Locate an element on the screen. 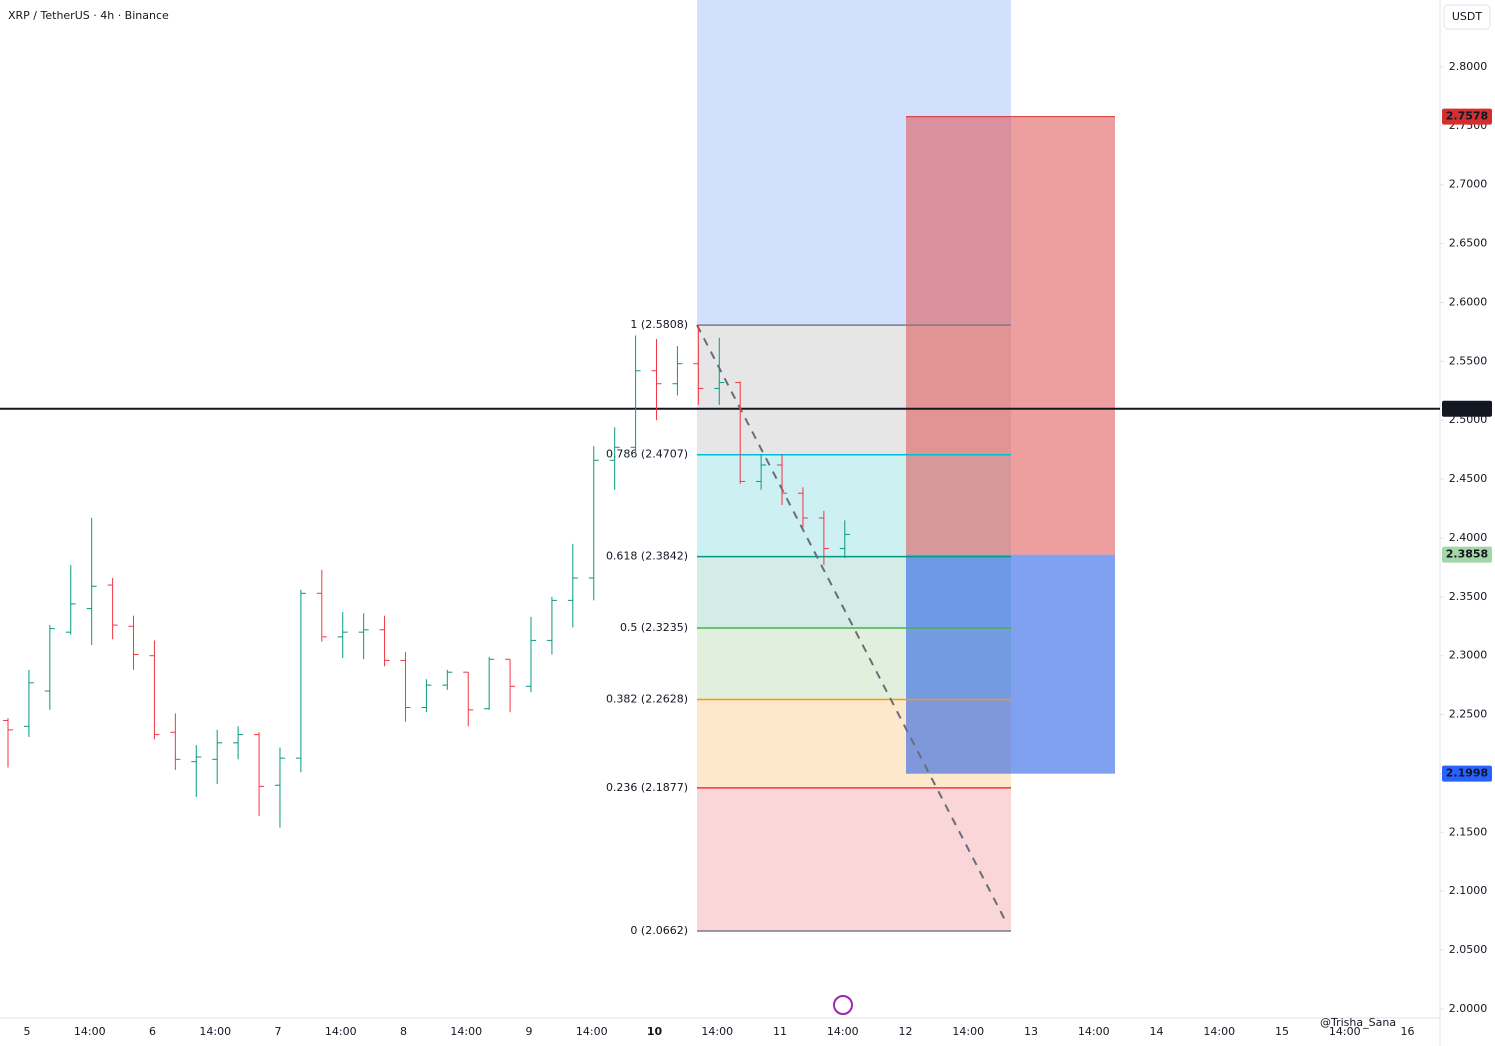  x-tick-label: 15 is located at coordinates (1282, 1031).